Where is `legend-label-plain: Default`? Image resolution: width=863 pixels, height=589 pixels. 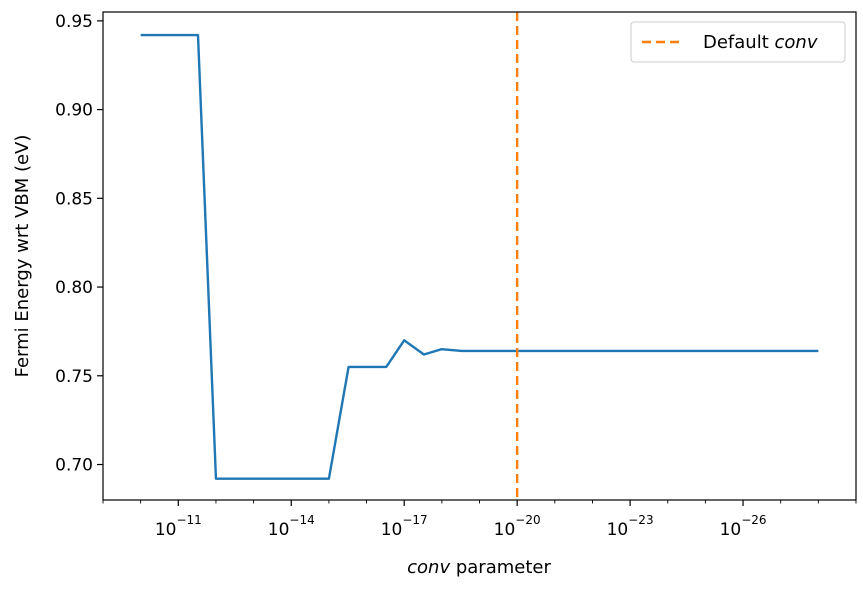
legend-label-plain: Default is located at coordinates (739, 42).